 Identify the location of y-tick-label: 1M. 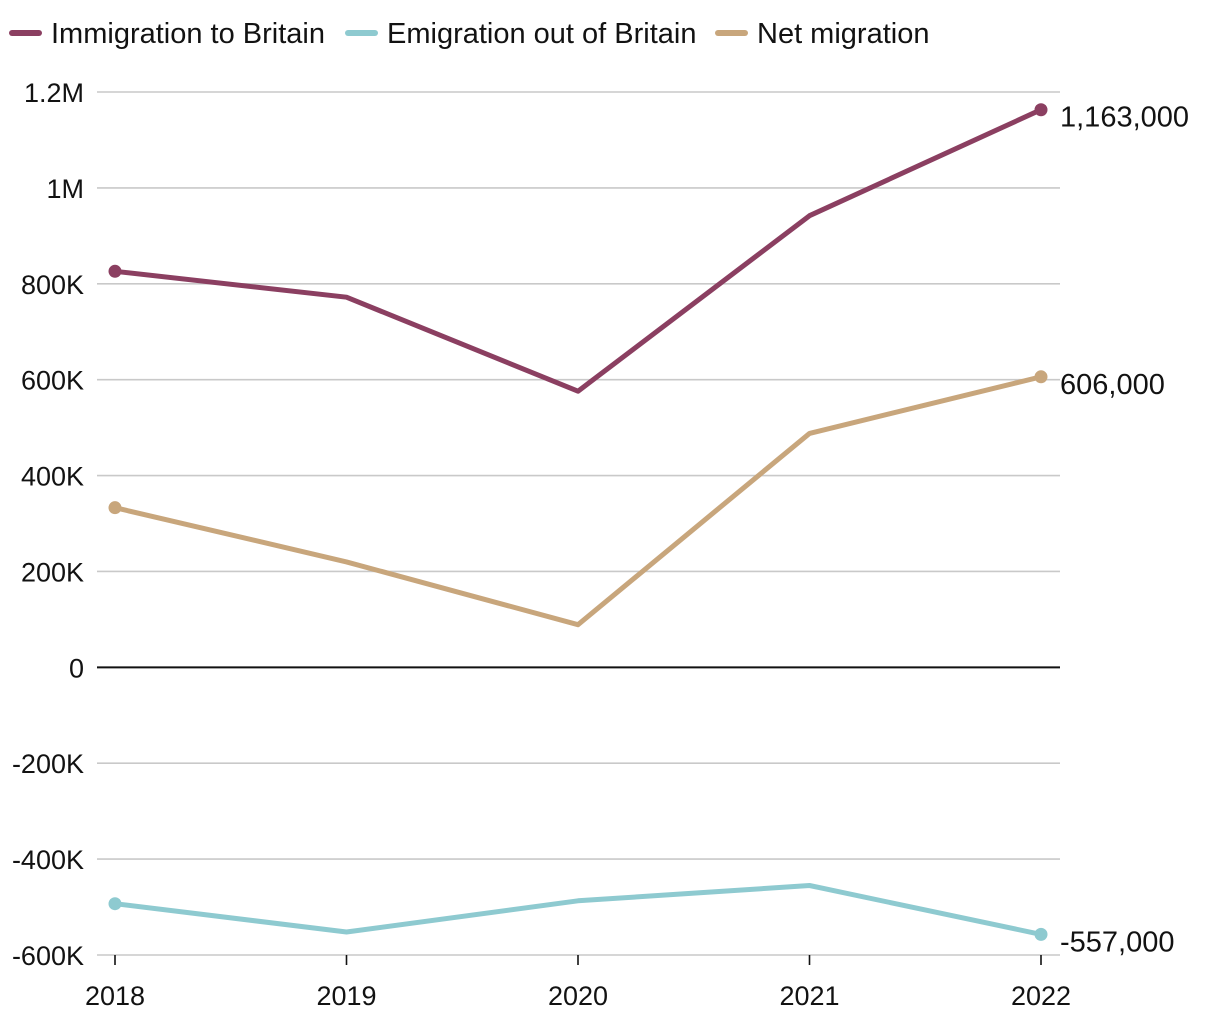
(65, 189).